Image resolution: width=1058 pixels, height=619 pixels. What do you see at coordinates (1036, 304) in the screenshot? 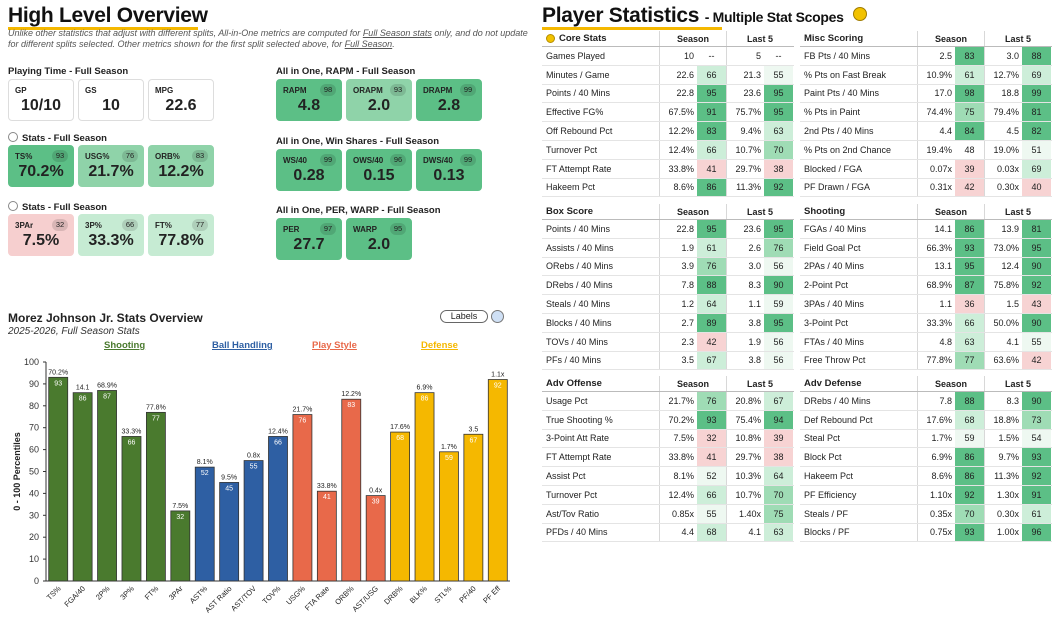
I see `last5-percentile: 43` at bounding box center [1036, 304].